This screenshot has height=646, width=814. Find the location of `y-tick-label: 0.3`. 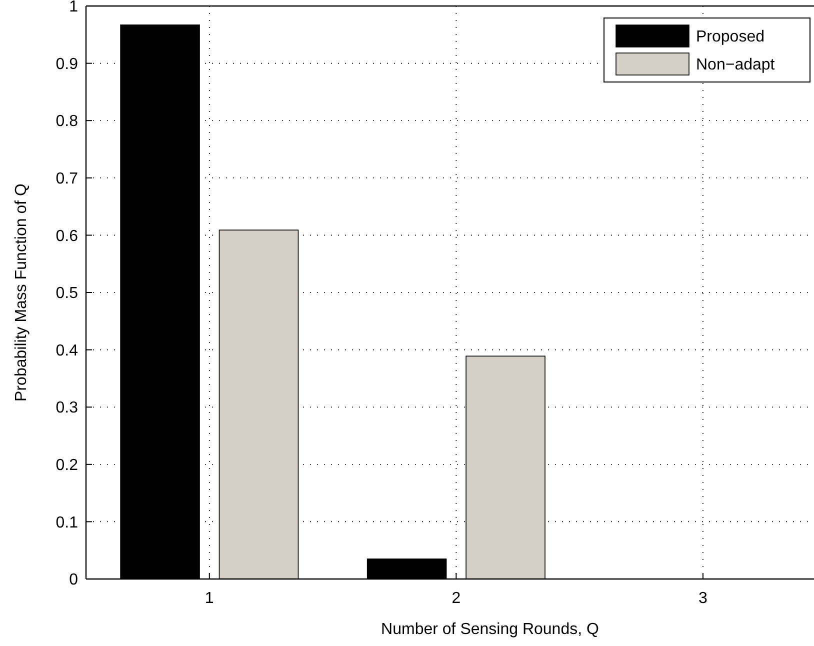

y-tick-label: 0.3 is located at coordinates (67, 408).